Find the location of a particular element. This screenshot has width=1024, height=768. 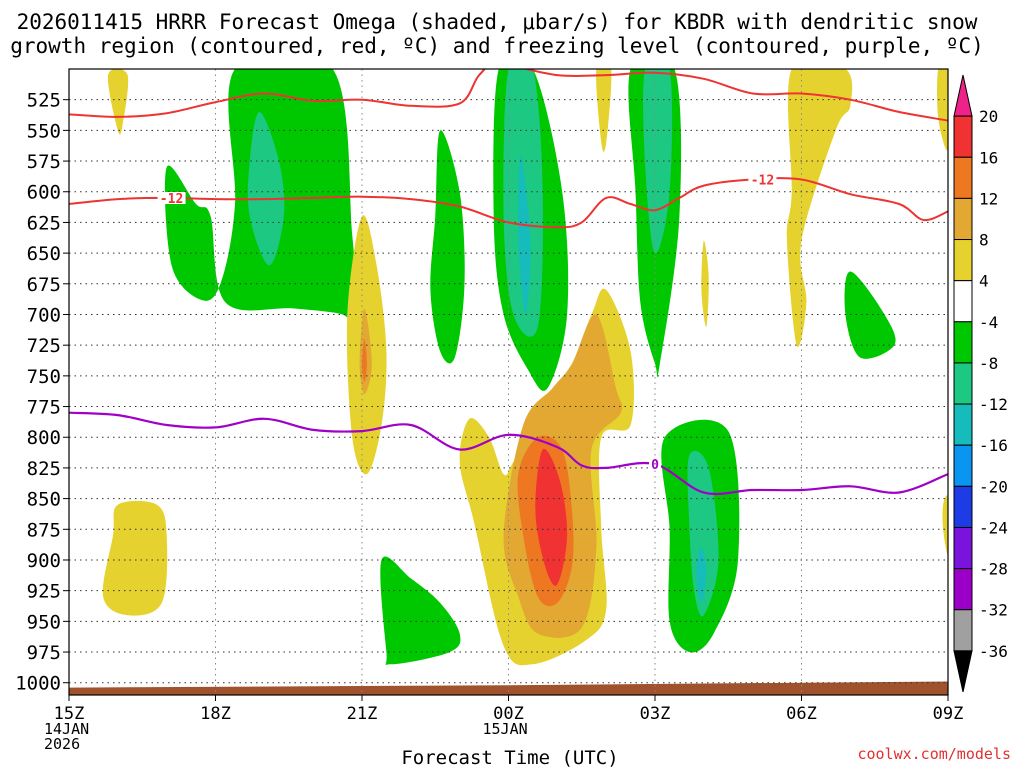

colorbar-label: 4 is located at coordinates (984, 281).